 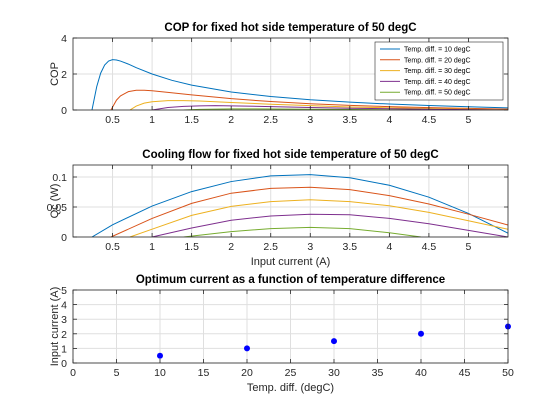 What do you see at coordinates (291, 373) in the screenshot?
I see `chart3-x-tick-label: 25` at bounding box center [291, 373].